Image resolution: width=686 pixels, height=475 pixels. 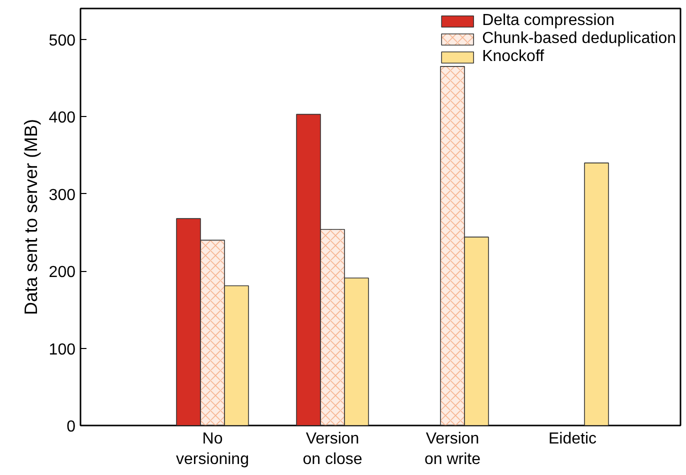 I want to click on y-tick-label: 500, so click(x=62, y=41).